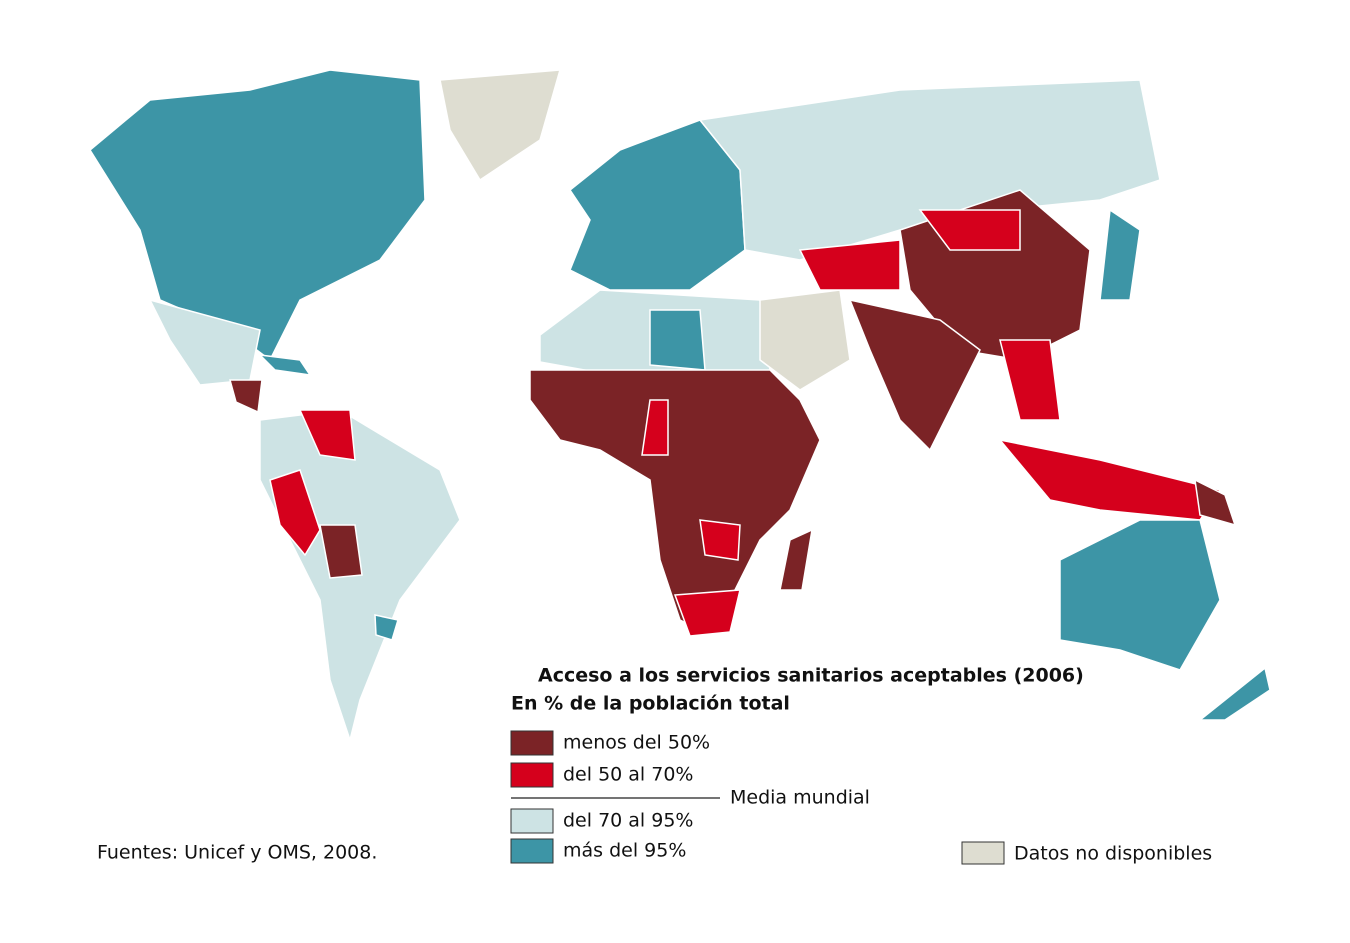 This screenshot has width=1350, height=943. What do you see at coordinates (1234, 693) in the screenshot?
I see `new-zealand` at bounding box center [1234, 693].